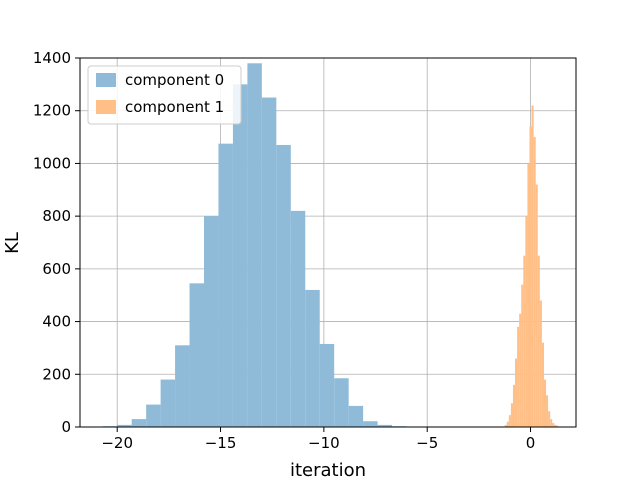 The width and height of the screenshot is (640, 480). I want to click on legend-label-component-1: component 1, so click(174, 107).